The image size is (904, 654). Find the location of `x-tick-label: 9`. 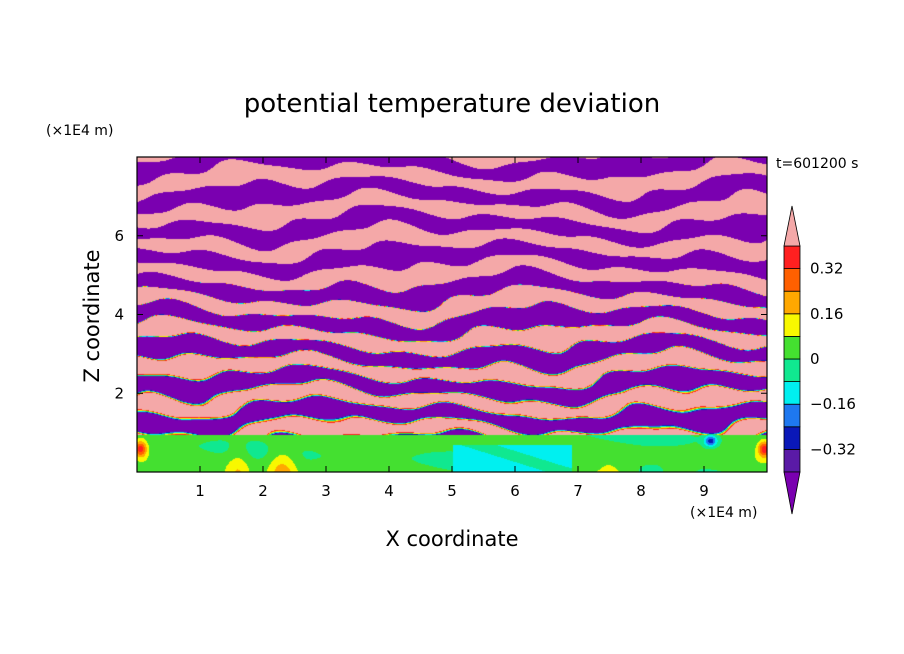

x-tick-label: 9 is located at coordinates (704, 491).